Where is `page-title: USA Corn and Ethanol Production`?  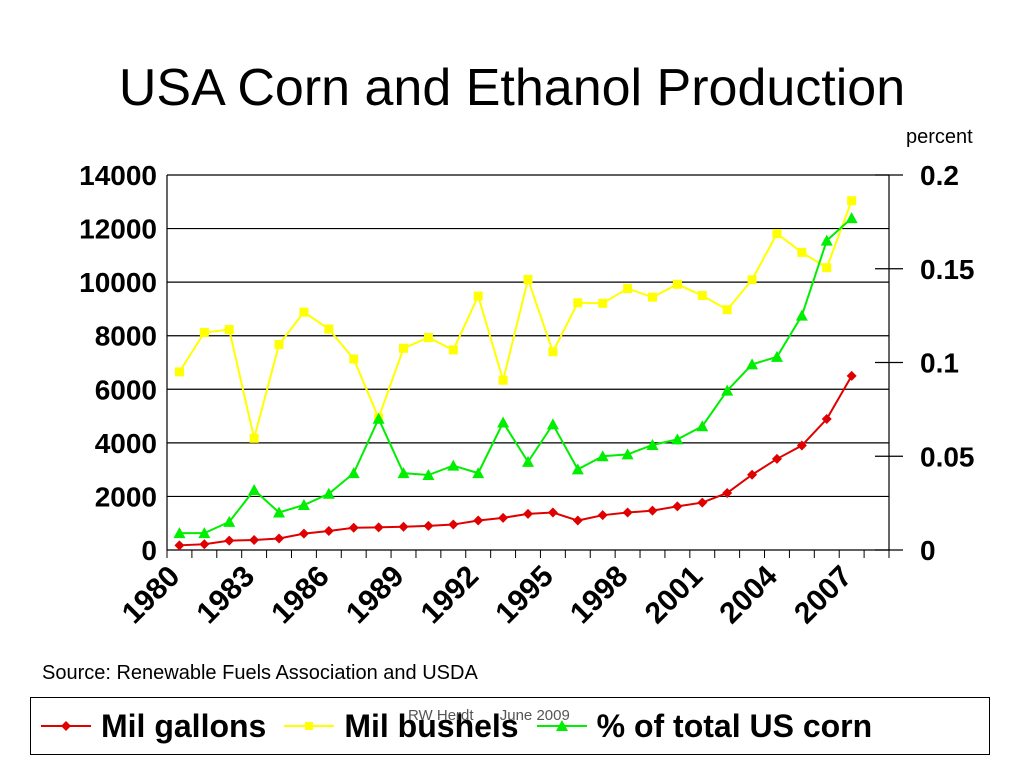
page-title: USA Corn and Ethanol Production is located at coordinates (512, 88).